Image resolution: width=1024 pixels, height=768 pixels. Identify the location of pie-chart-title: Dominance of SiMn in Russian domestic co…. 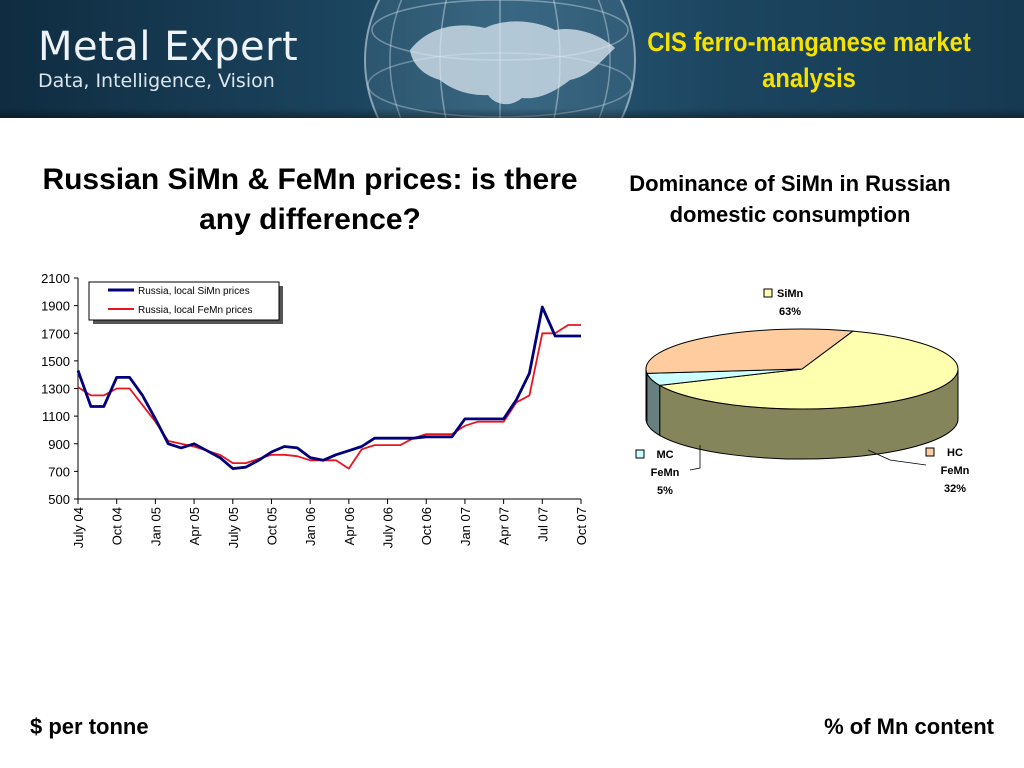
(790, 199).